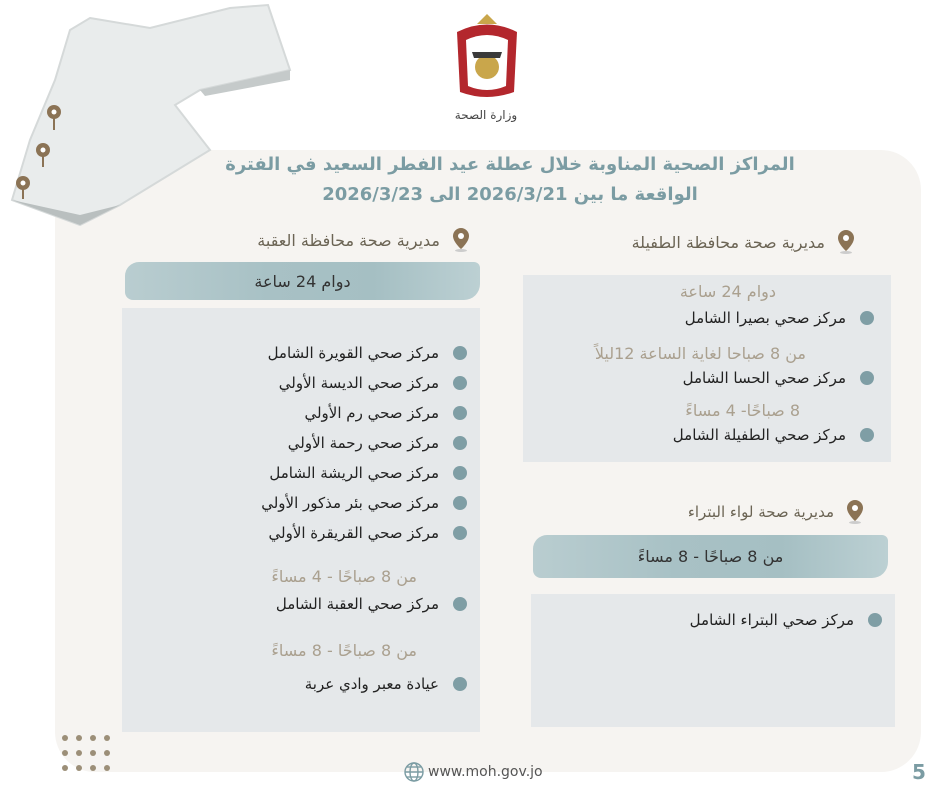 The height and width of the screenshot is (788, 940). What do you see at coordinates (344, 650) in the screenshot?
I see `hours-label: من 8 صباحًا - 8 مساءً` at bounding box center [344, 650].